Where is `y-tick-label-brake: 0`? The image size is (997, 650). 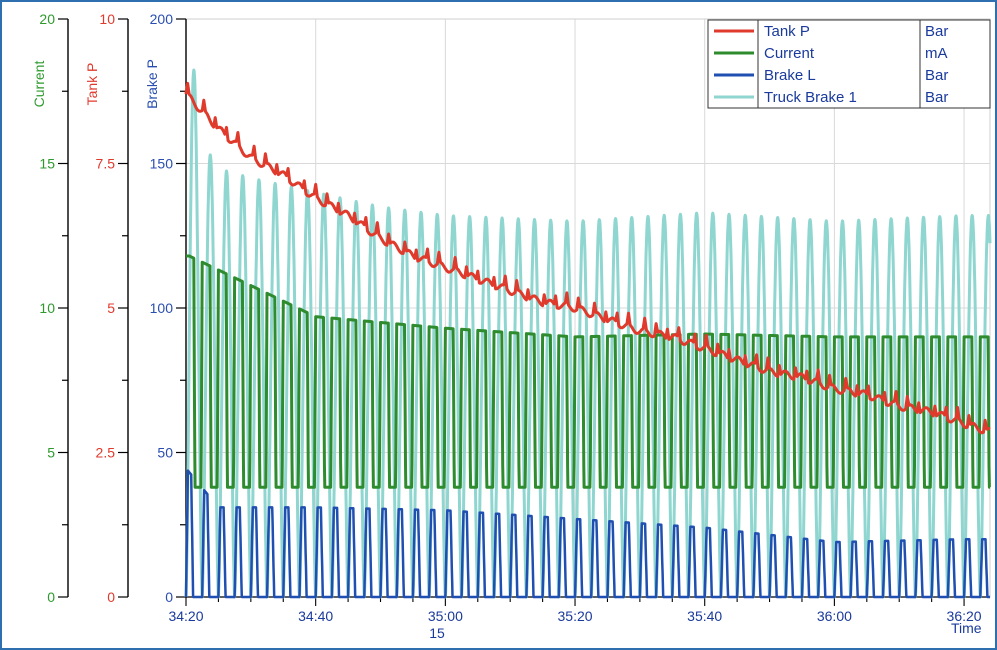
y-tick-label-brake: 0 is located at coordinates (169, 597).